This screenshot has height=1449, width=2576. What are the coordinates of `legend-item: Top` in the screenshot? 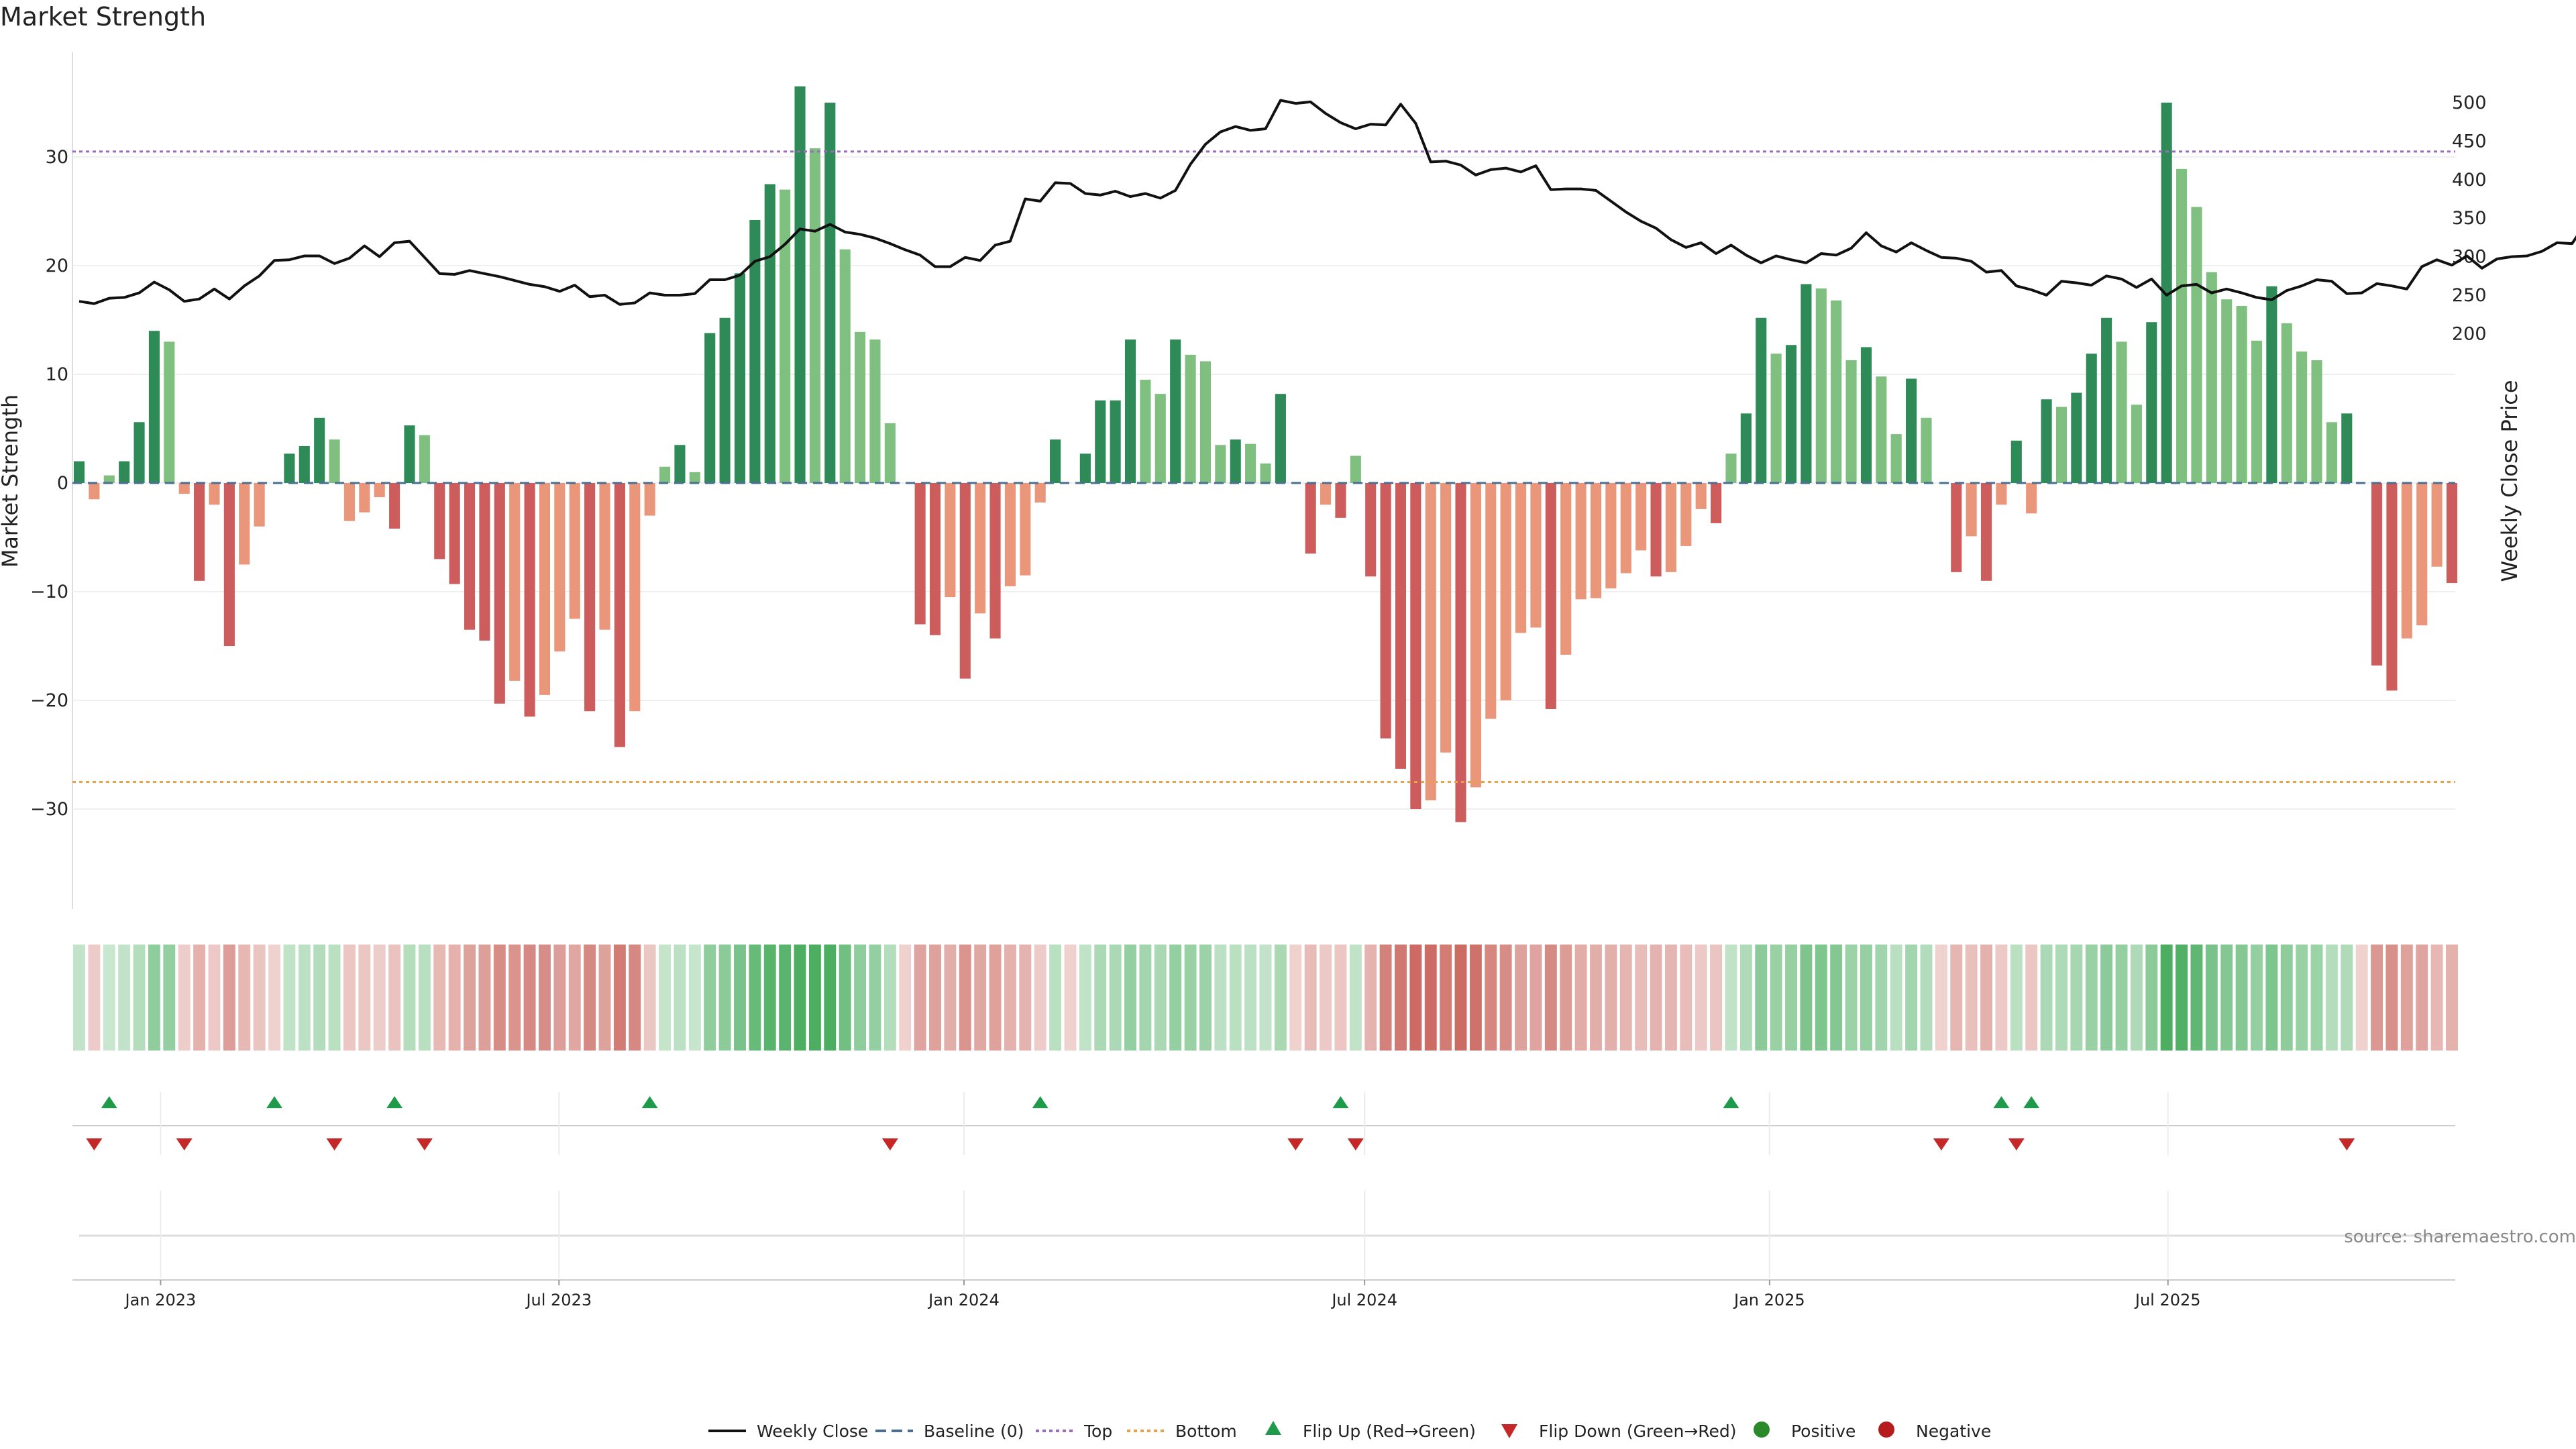 It's located at (1074, 1431).